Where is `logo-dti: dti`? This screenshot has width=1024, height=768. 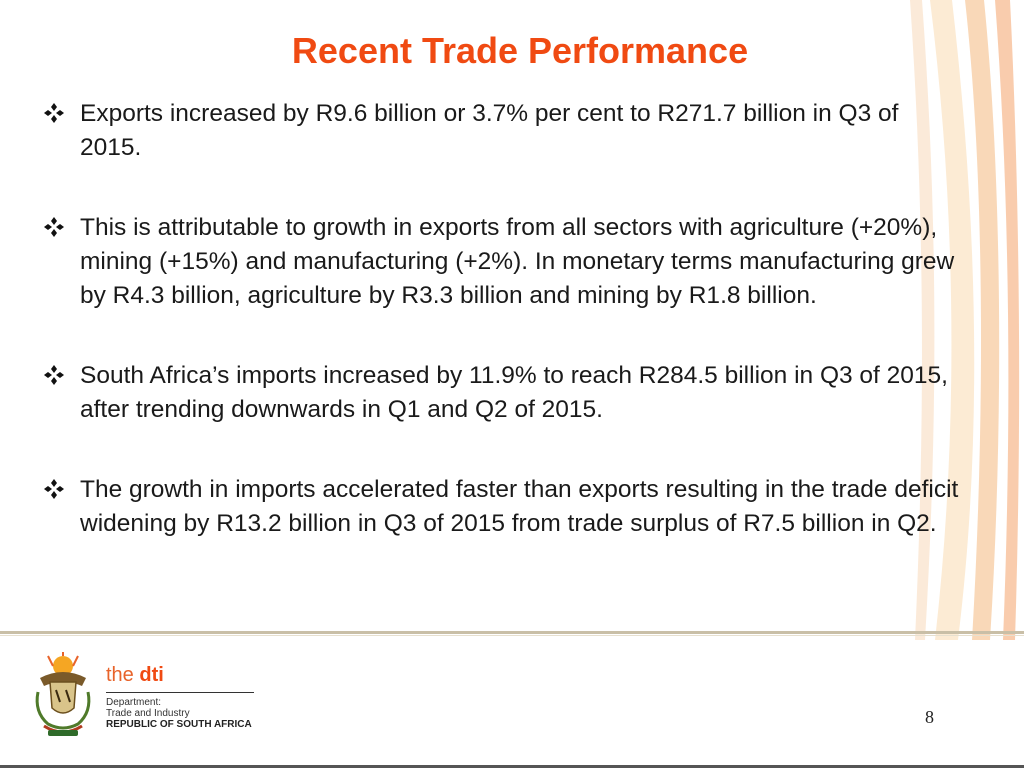
logo-dti: dti is located at coordinates (151, 675).